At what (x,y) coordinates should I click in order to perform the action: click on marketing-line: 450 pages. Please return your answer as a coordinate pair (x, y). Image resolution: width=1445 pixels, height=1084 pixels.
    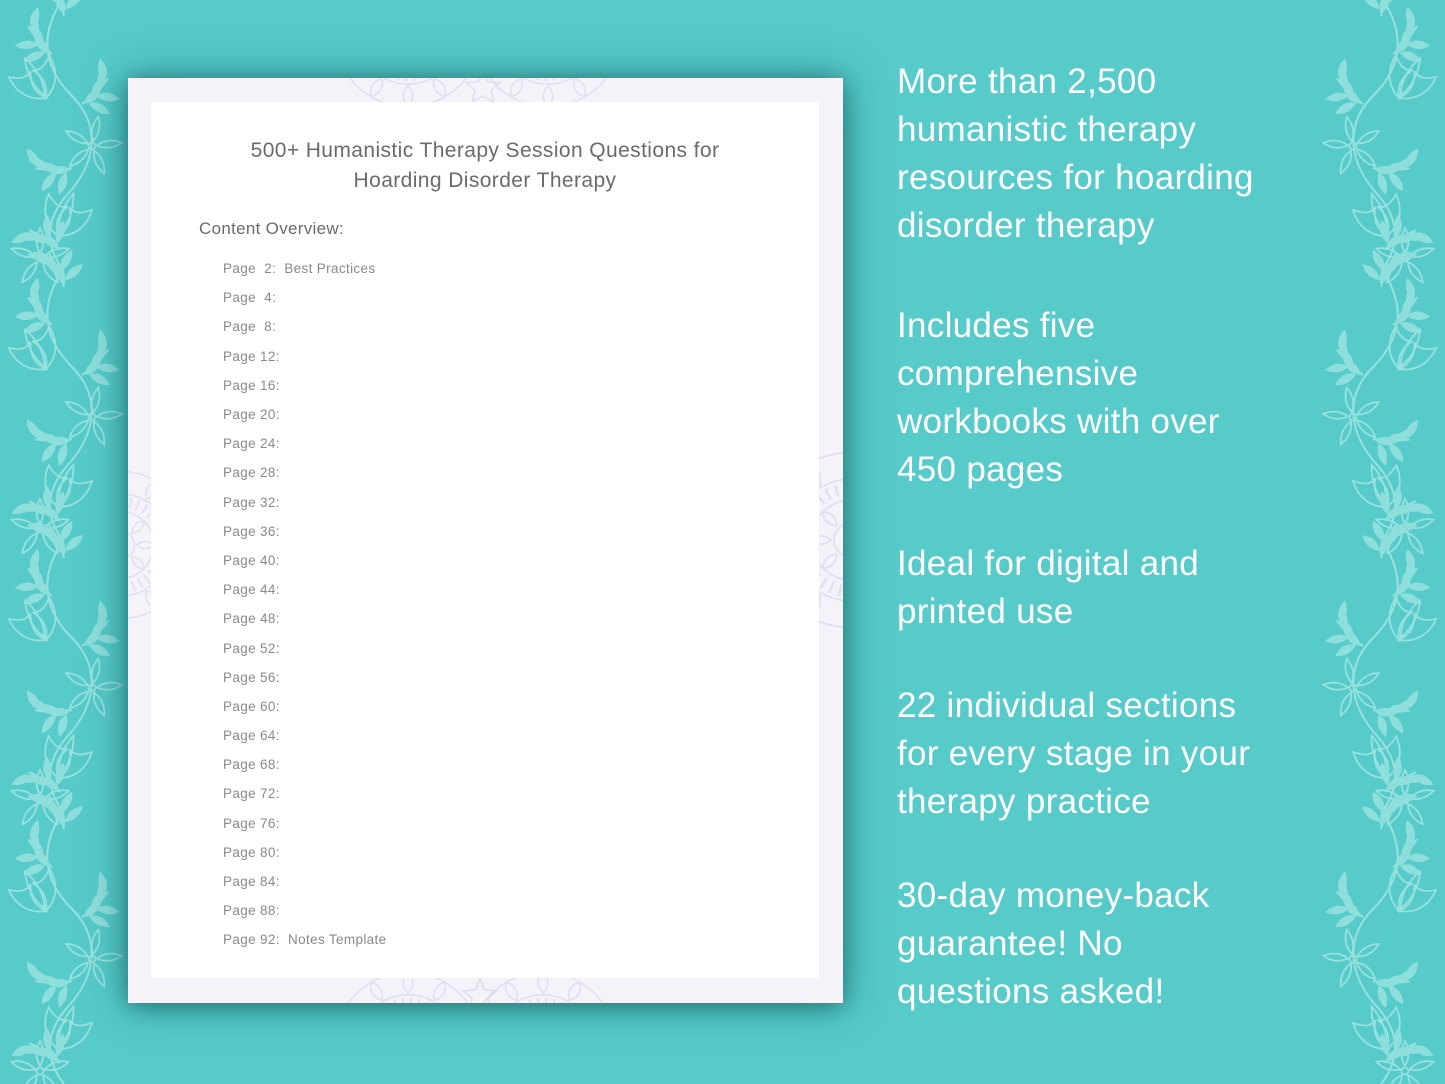
    Looking at the image, I should click on (980, 469).